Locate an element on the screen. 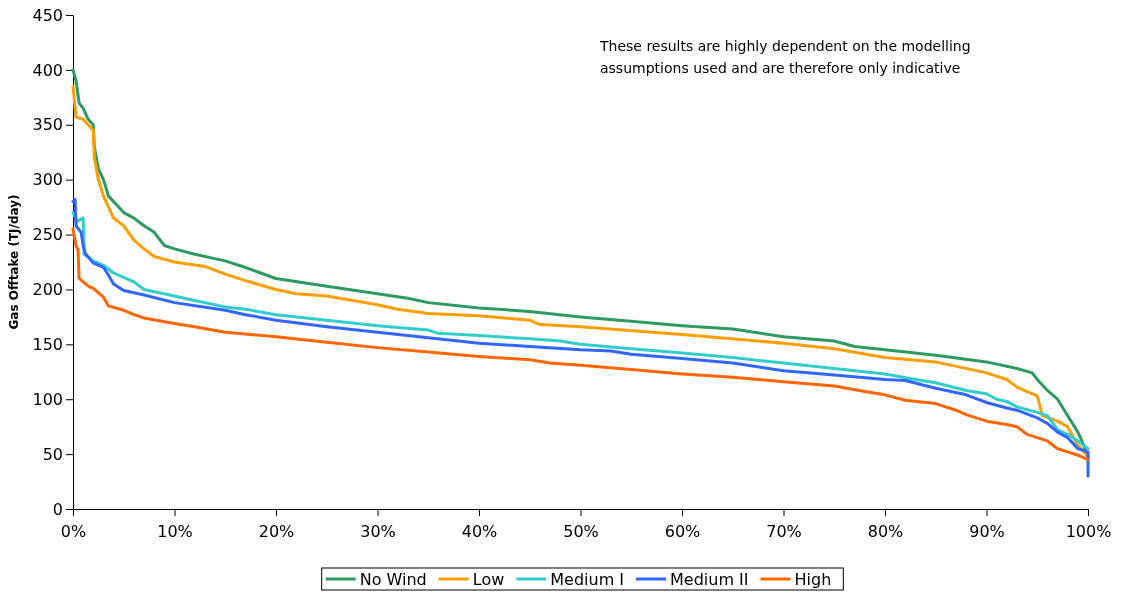  y-tick-label: 200 is located at coordinates (47, 290).